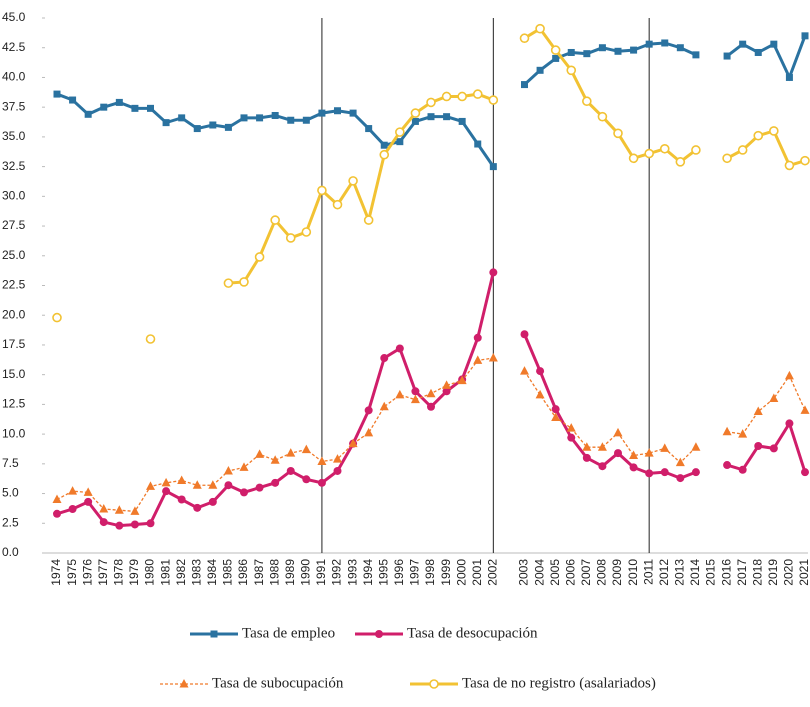 Image resolution: width=810 pixels, height=707 pixels. Describe the element at coordinates (72, 572) in the screenshot. I see `x-tick-label: 1975` at that location.